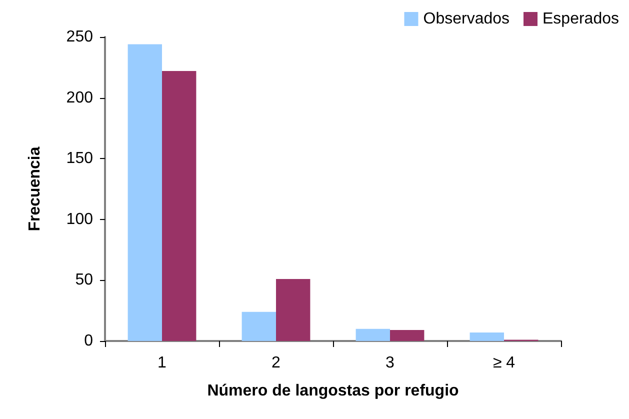 Image resolution: width=629 pixels, height=419 pixels. I want to click on y-tick-label: 0, so click(89, 341).